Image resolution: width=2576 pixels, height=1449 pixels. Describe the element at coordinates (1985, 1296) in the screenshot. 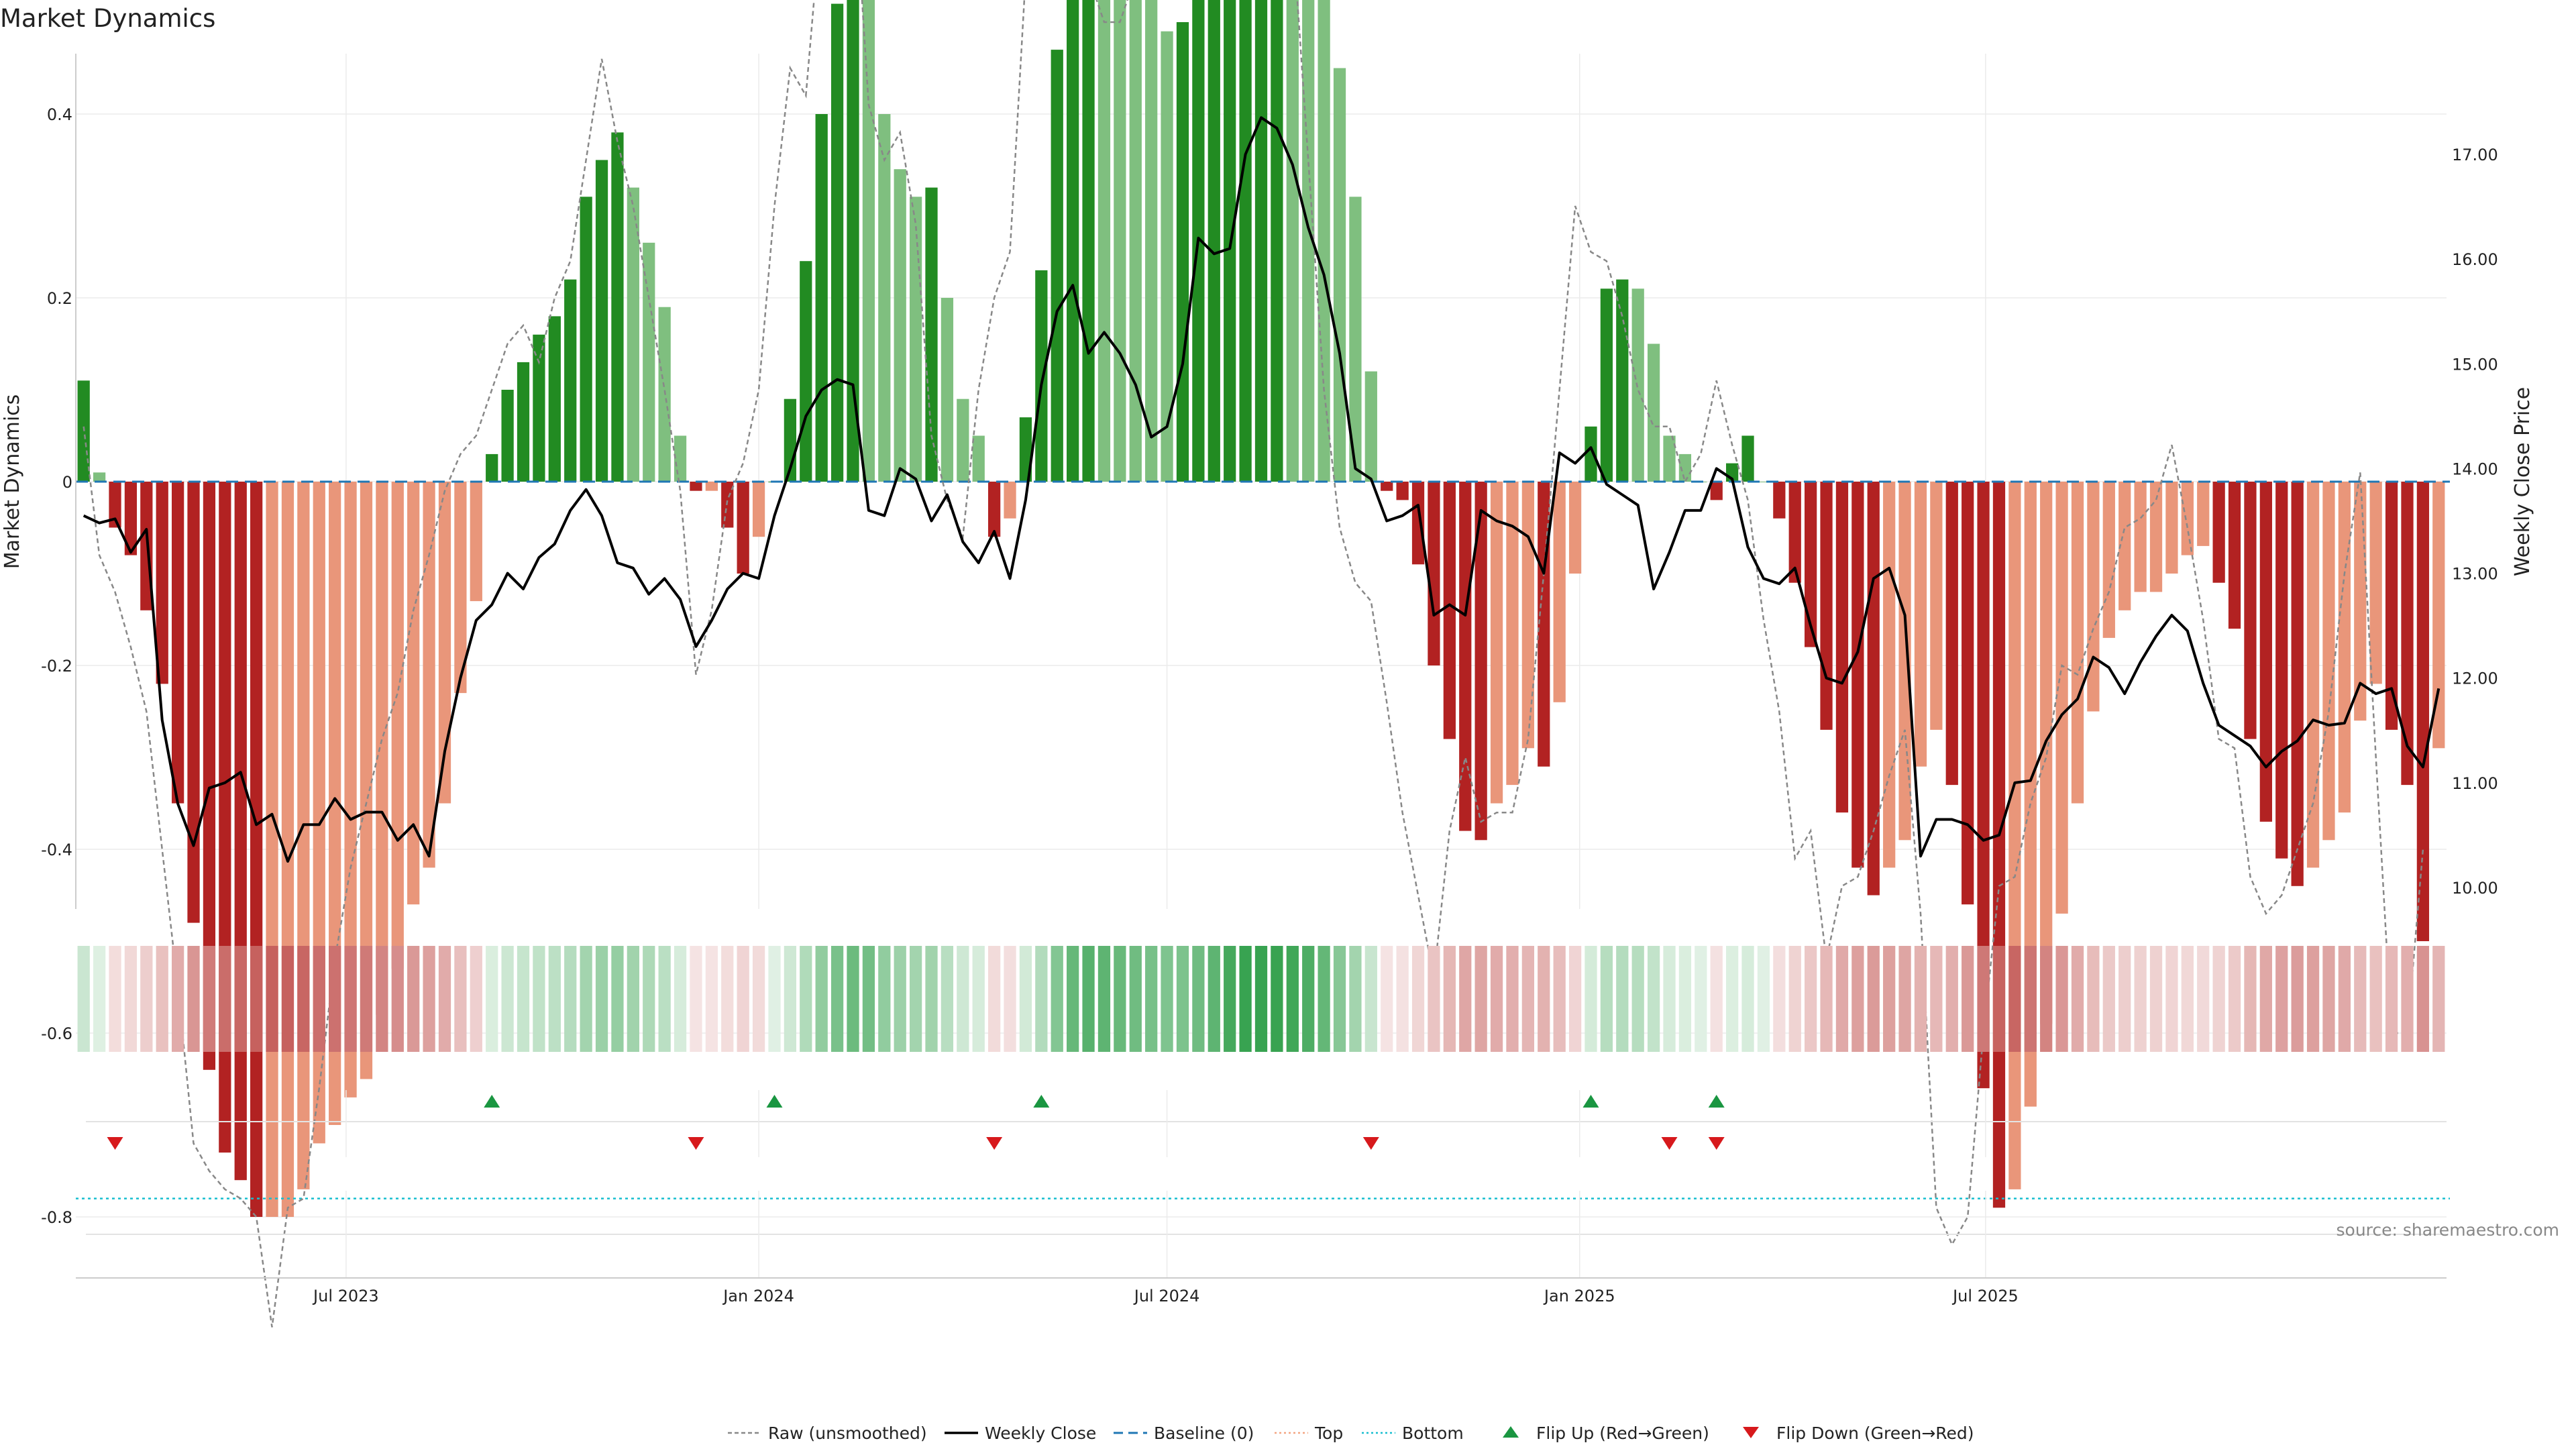

I see `x-tick-label: Jul 2025` at that location.